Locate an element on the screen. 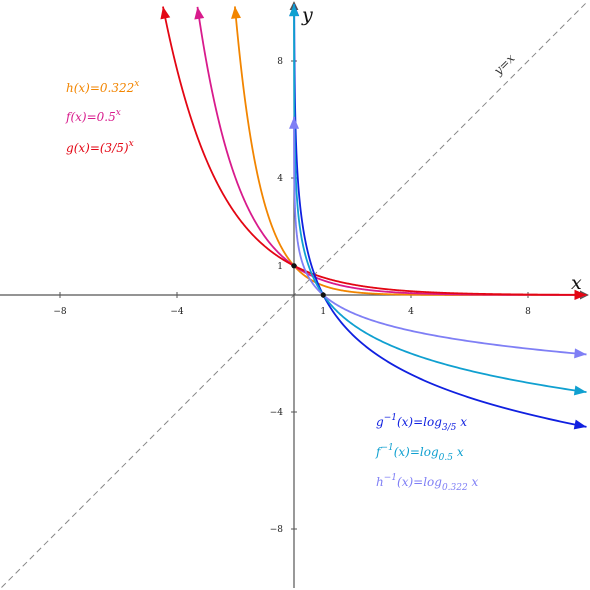 The width and height of the screenshot is (590, 590). arrow-right-hinv is located at coordinates (580, 353).